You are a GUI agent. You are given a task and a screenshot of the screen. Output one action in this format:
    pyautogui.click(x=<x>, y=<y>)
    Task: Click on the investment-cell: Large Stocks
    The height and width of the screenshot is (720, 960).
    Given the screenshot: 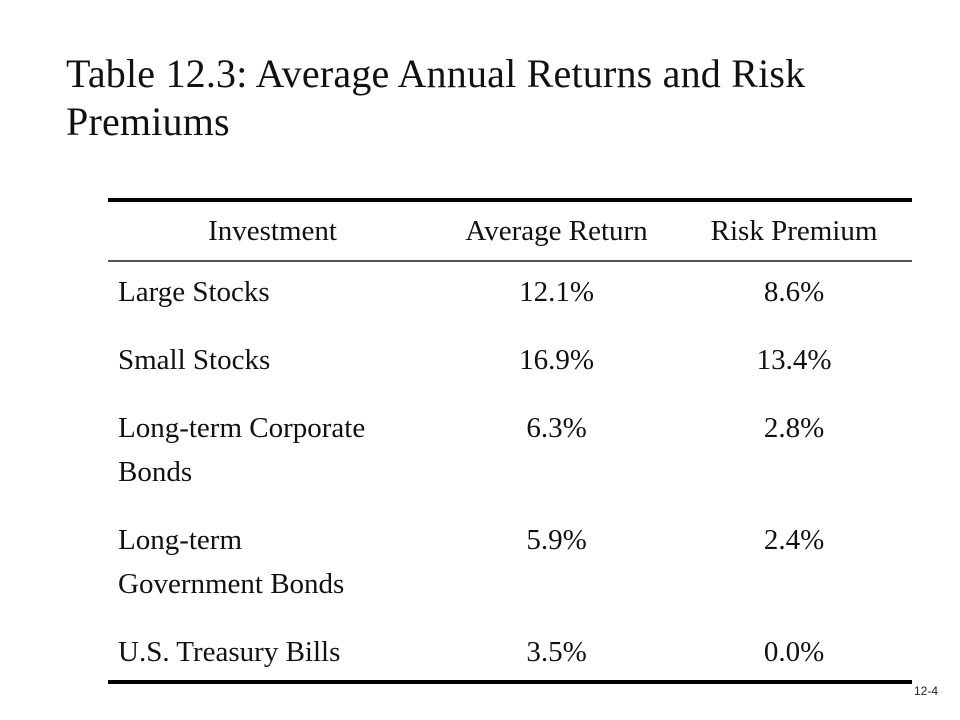 What is the action you would take?
    pyautogui.click(x=194, y=292)
    